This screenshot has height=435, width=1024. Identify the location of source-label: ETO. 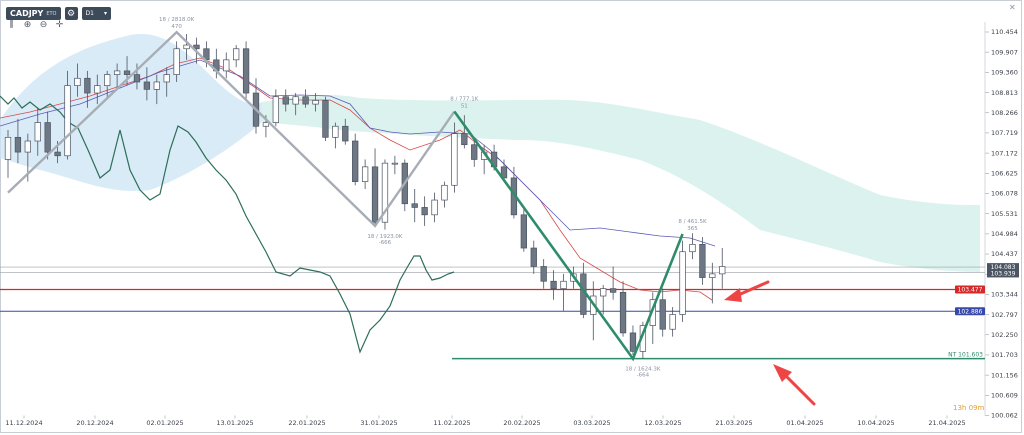
(51, 13).